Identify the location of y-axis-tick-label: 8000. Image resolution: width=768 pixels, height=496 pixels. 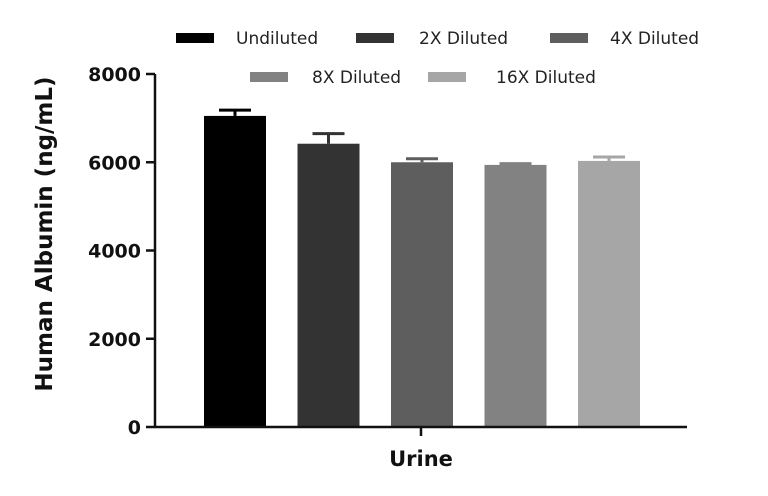
(114, 75).